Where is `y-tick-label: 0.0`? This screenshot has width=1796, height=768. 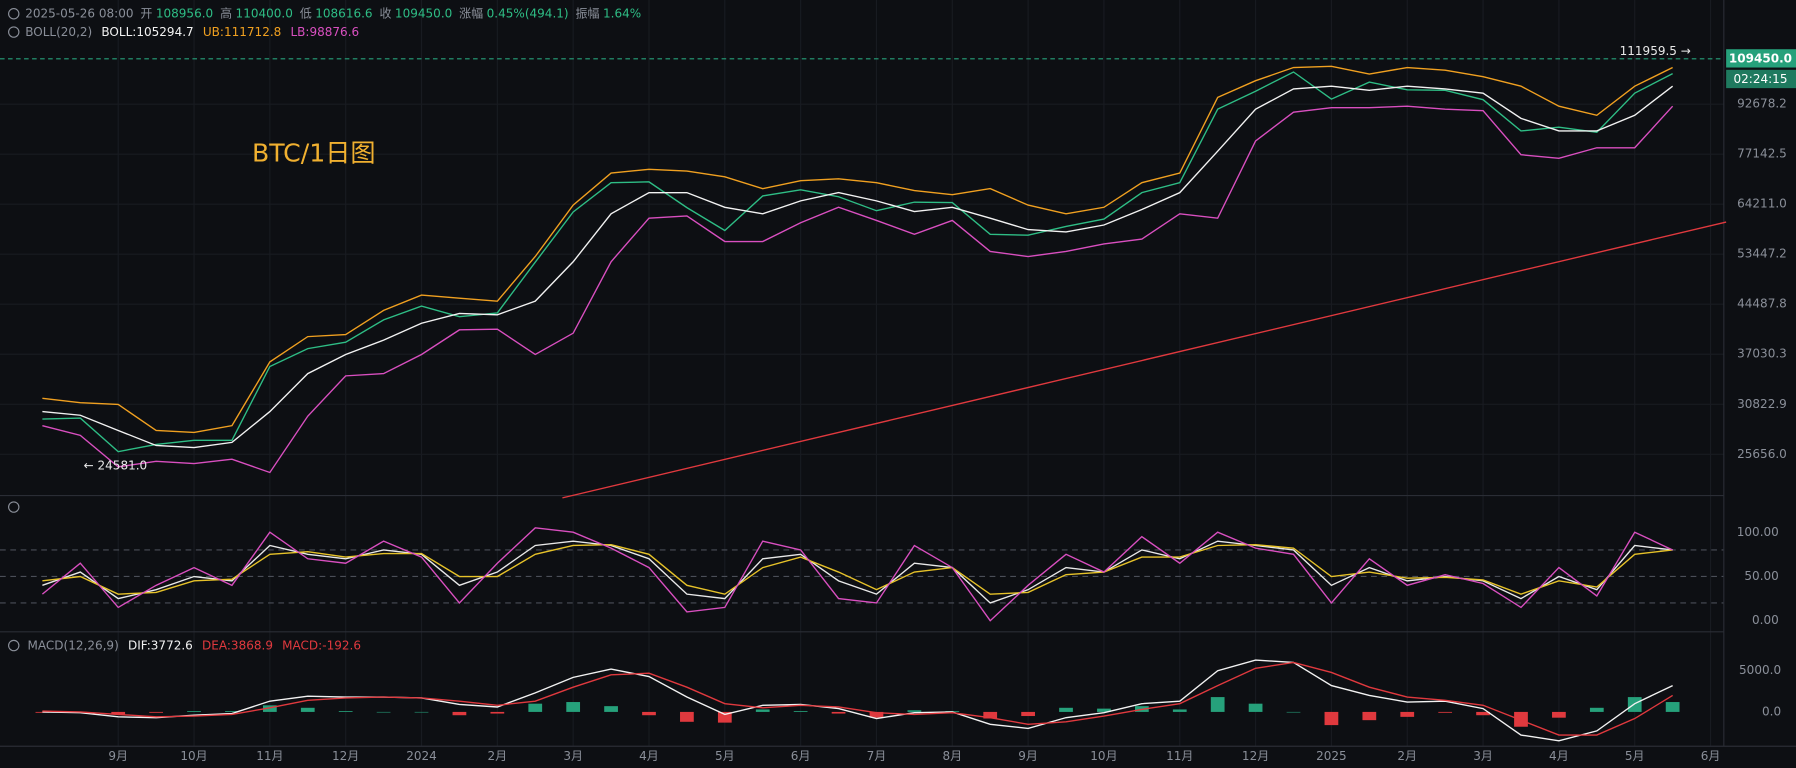 y-tick-label: 0.0 is located at coordinates (1771, 711).